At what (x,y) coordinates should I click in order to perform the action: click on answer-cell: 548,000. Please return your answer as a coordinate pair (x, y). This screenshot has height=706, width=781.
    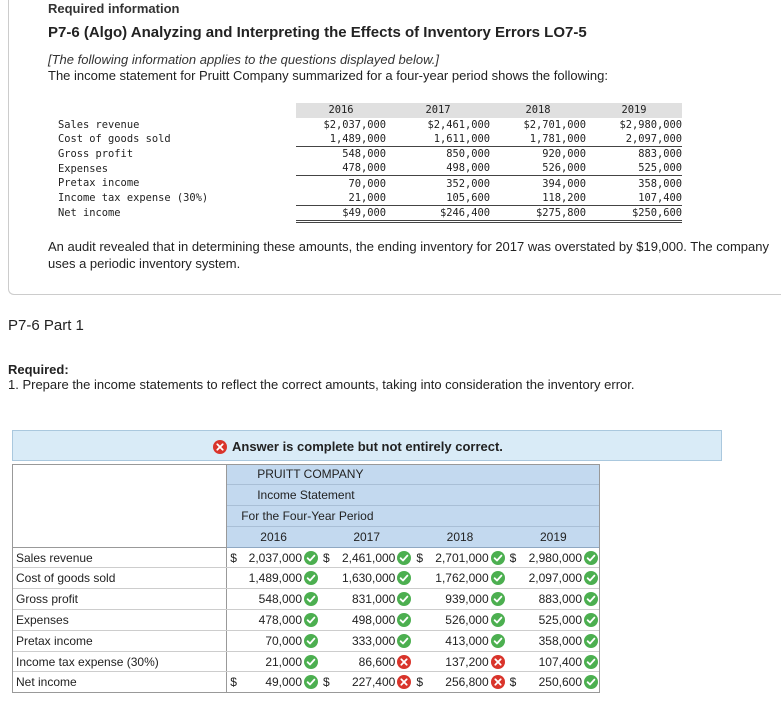
    Looking at the image, I should click on (273, 599).